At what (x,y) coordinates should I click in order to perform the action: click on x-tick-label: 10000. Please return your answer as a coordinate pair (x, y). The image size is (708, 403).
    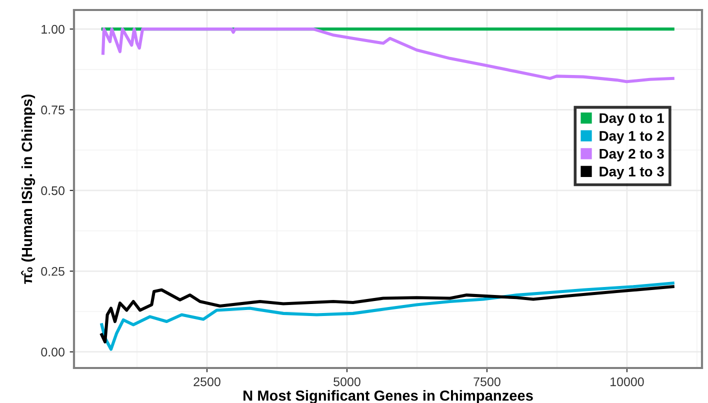
    Looking at the image, I should click on (627, 381).